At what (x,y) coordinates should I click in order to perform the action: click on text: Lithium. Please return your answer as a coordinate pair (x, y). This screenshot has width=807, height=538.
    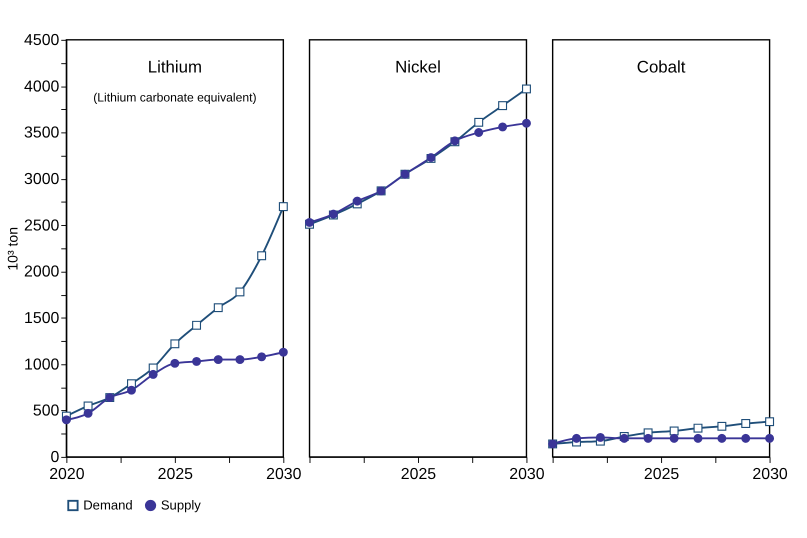
    Looking at the image, I should click on (175, 67).